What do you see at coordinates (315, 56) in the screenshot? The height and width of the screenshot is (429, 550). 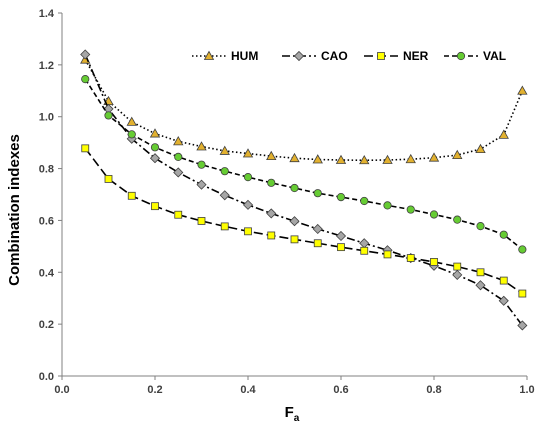 I see `legend-item-cao: CAO` at bounding box center [315, 56].